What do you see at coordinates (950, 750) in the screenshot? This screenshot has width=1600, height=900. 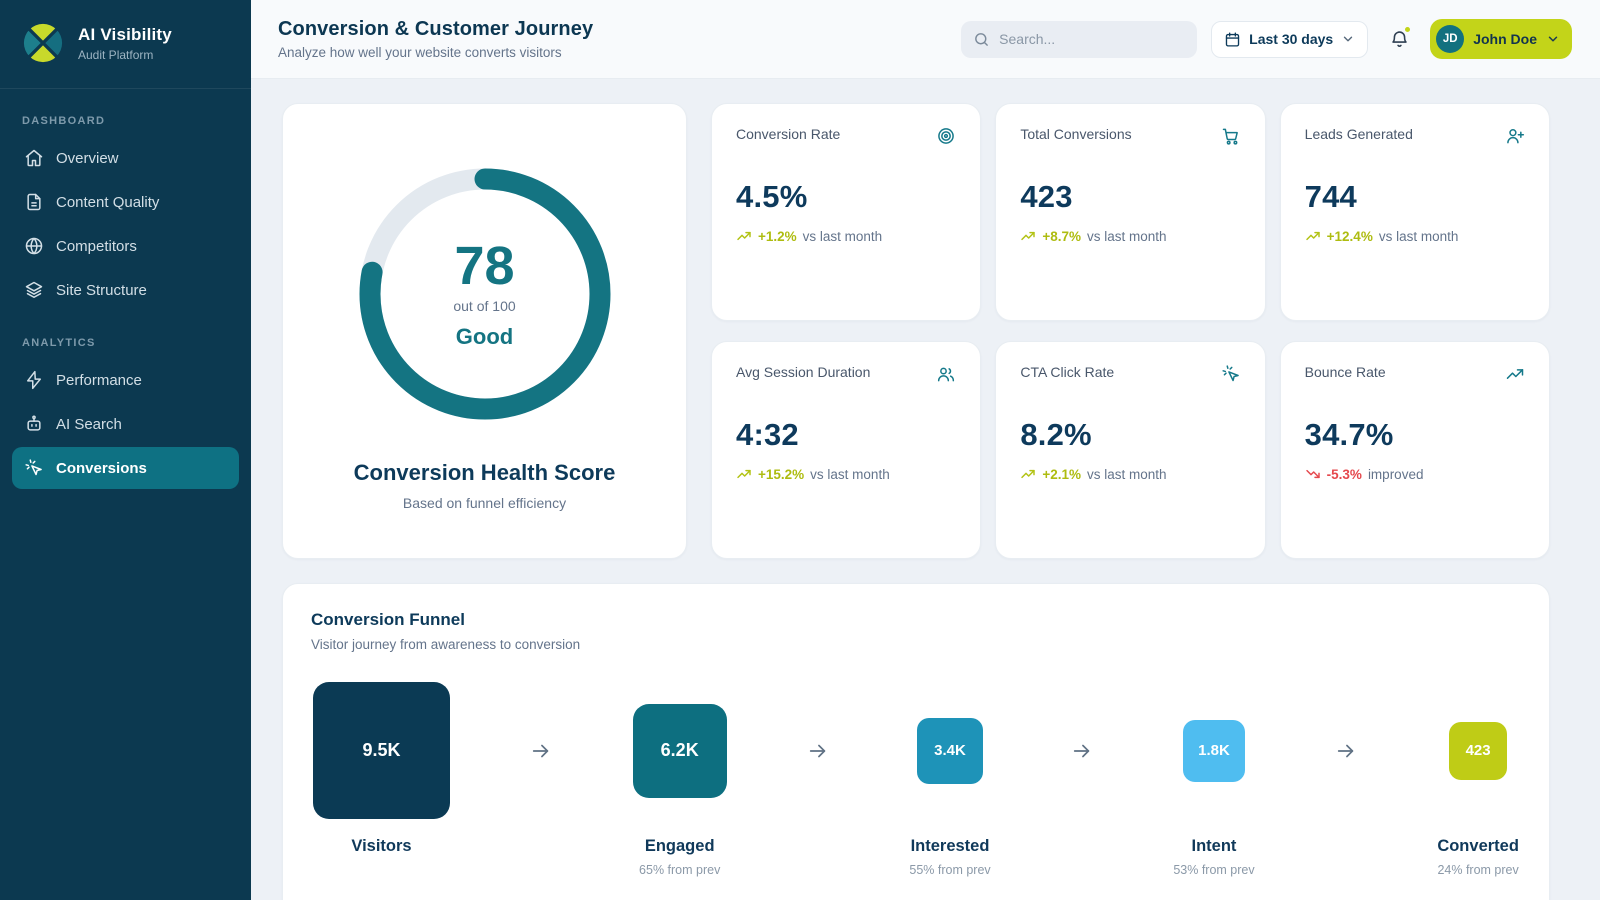 I see `funnel-stage-box: 3.4K` at bounding box center [950, 750].